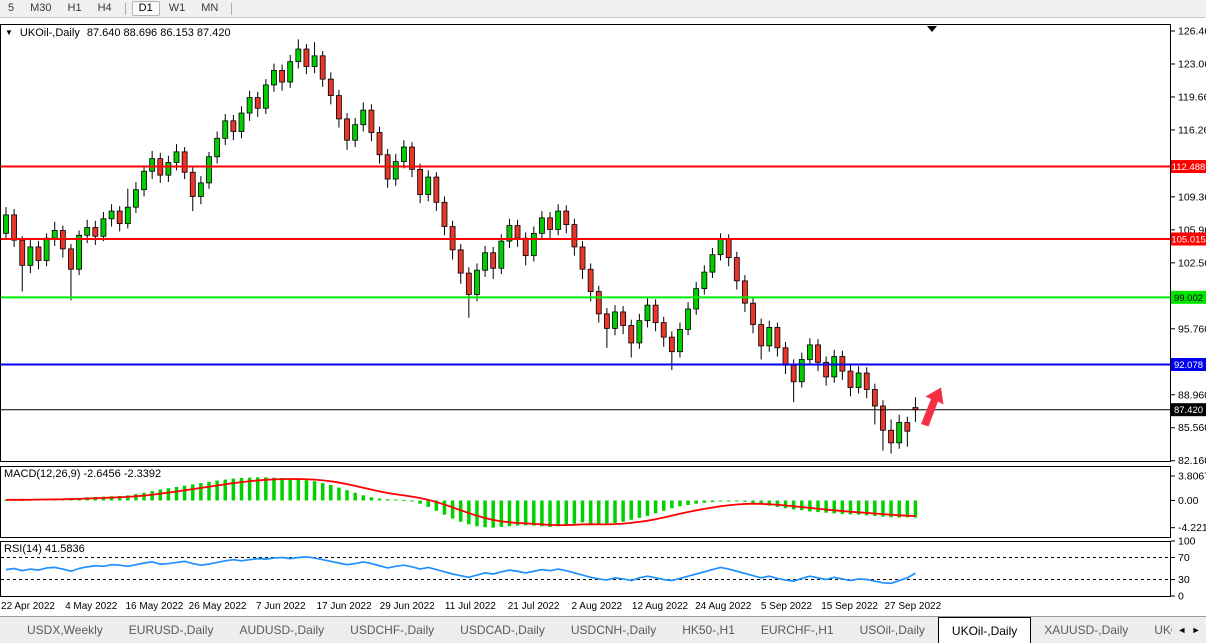 This screenshot has height=643, width=1206. Describe the element at coordinates (104, 8) in the screenshot. I see `timeframe-button-h4: H4` at that location.